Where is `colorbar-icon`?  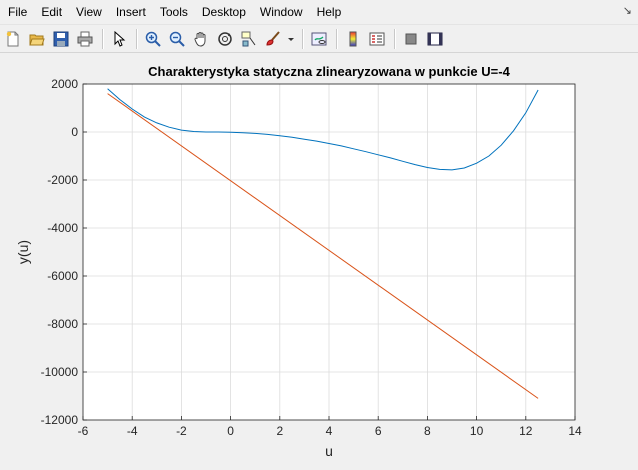 colorbar-icon is located at coordinates (353, 39).